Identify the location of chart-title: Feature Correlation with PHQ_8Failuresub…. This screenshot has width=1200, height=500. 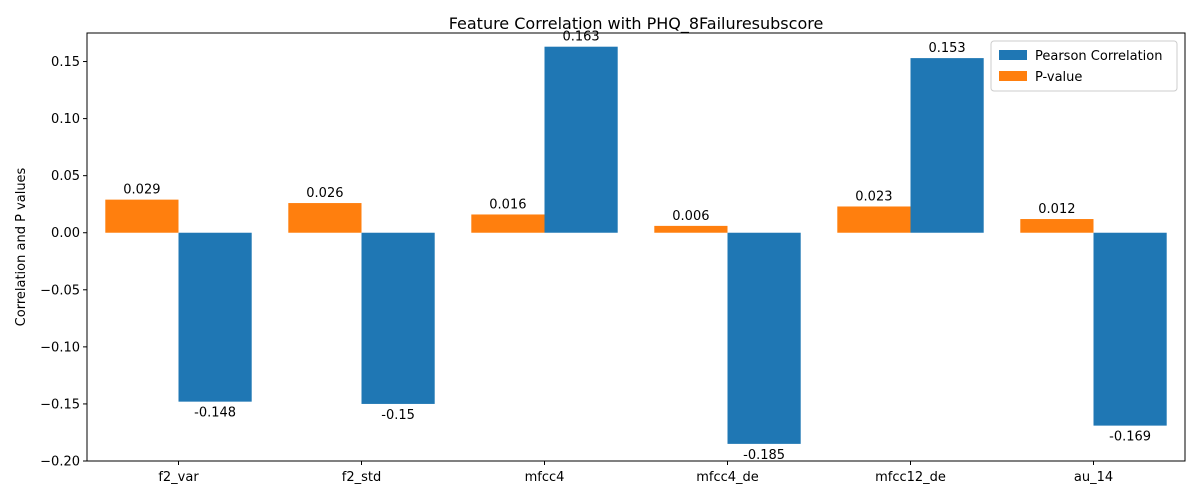
(636, 24).